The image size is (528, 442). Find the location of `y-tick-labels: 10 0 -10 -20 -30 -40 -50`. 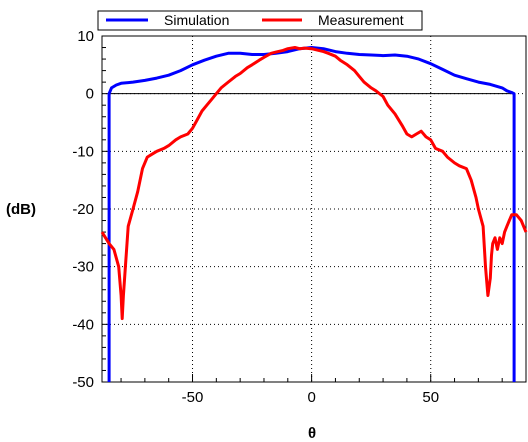

y-tick-labels: 10 0 -10 -20 -30 -40 -50 is located at coordinates (83, 209).